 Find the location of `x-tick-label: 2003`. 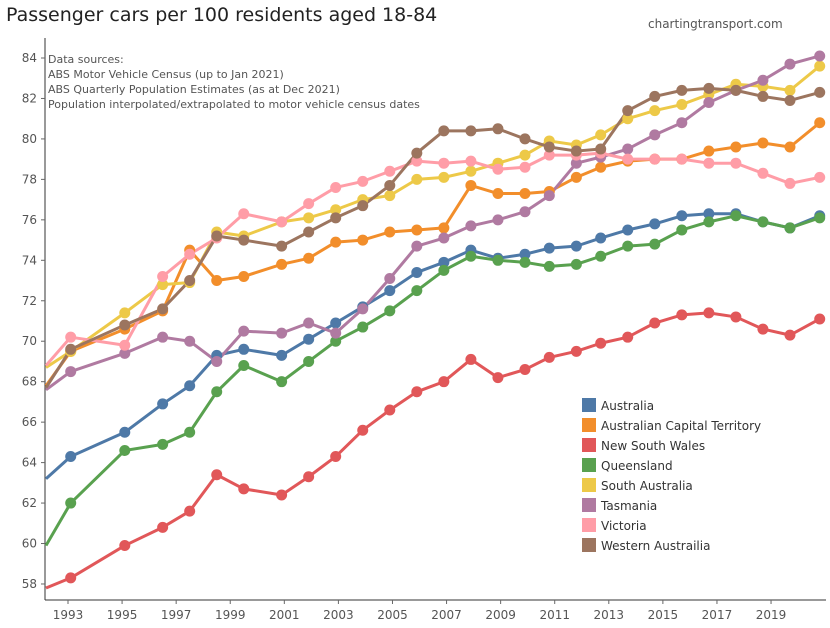

x-tick-label: 2003 is located at coordinates (338, 615).